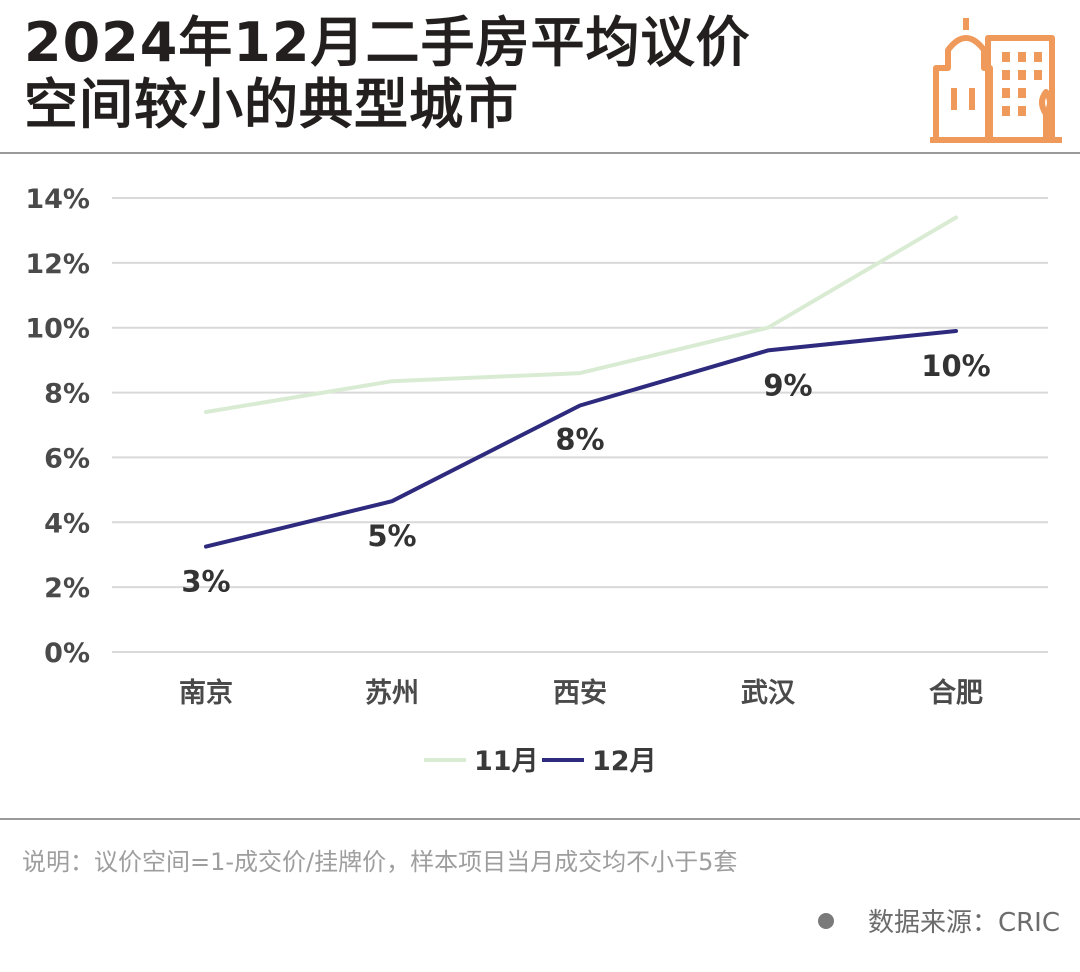  What do you see at coordinates (380, 862) in the screenshot?
I see `chart-note: 说明：议价空间=1-成交价/挂牌价，样本项目当月成交均不小于5套` at bounding box center [380, 862].